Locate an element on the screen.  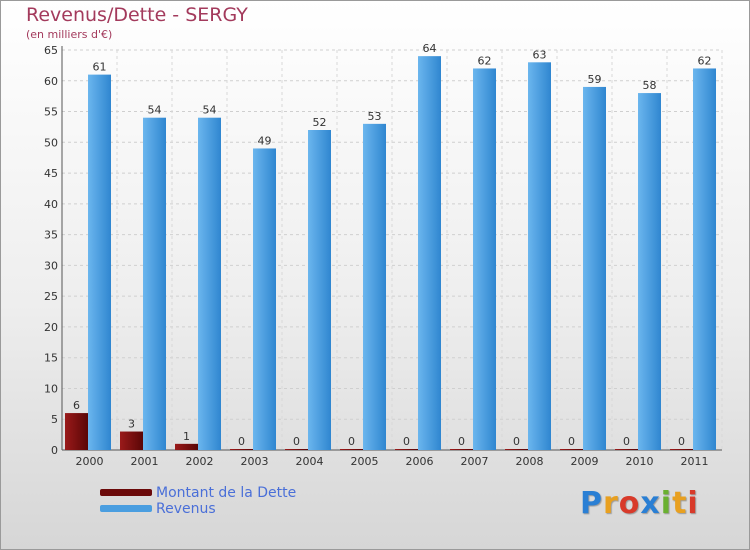
y-tick-label: 5 is located at coordinates (54, 419).